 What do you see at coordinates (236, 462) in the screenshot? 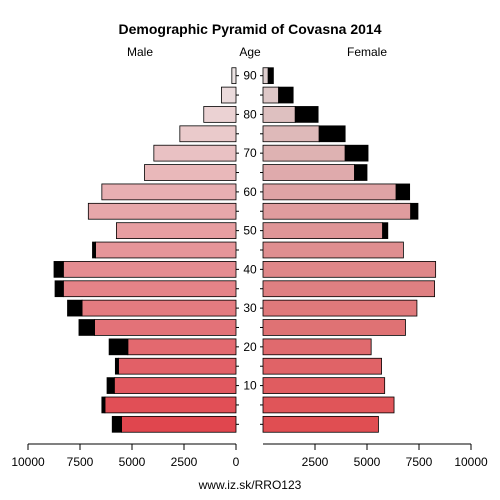
I see `x-tick-label: 0` at bounding box center [236, 462].